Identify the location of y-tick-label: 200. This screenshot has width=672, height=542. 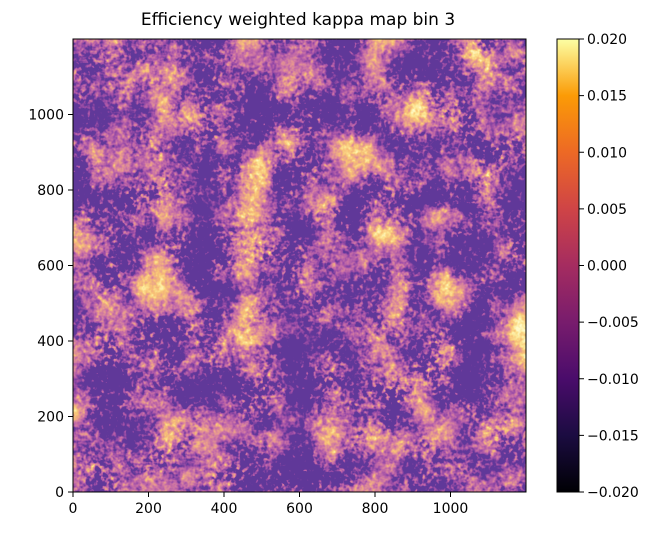
(50, 418).